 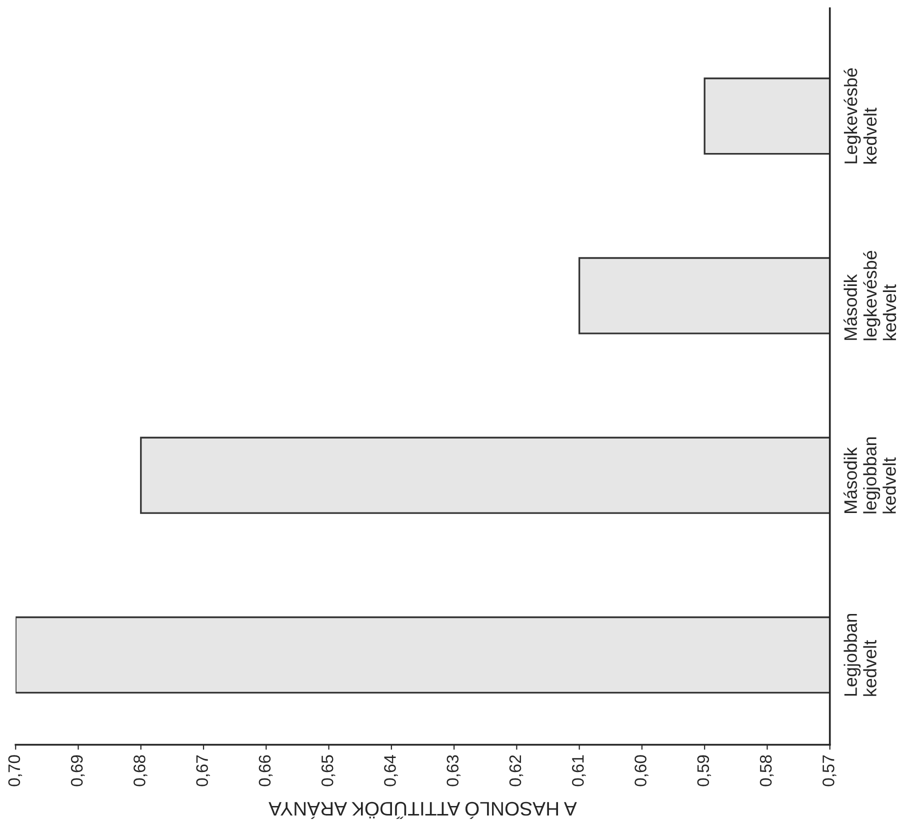 What do you see at coordinates (203, 770) in the screenshot?
I see `x-tick-label: 0,67` at bounding box center [203, 770].